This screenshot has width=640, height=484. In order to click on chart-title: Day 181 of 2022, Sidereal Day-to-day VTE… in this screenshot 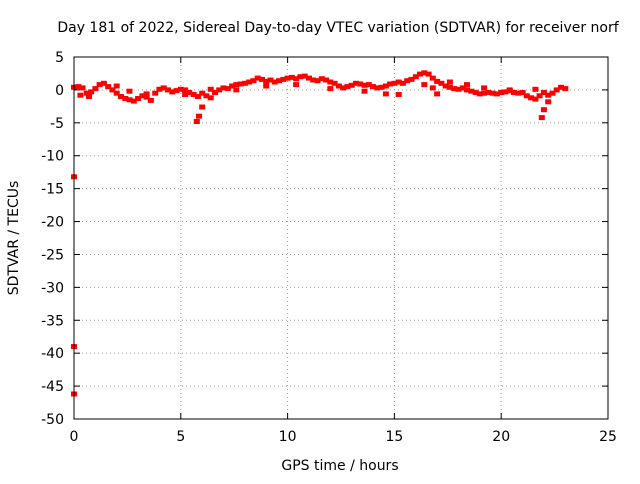, I will do `click(338, 28)`.